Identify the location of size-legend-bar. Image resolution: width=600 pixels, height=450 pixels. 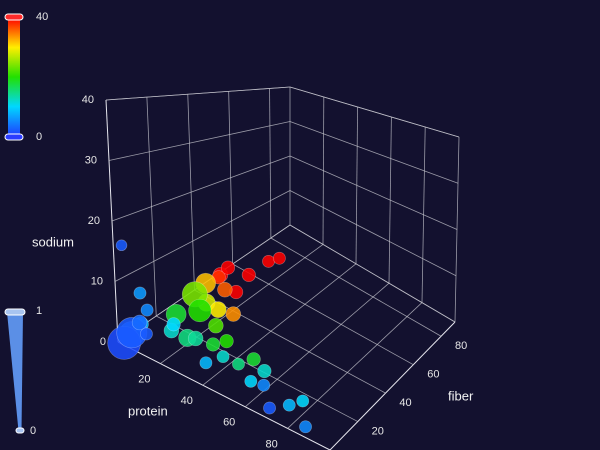
(15, 371).